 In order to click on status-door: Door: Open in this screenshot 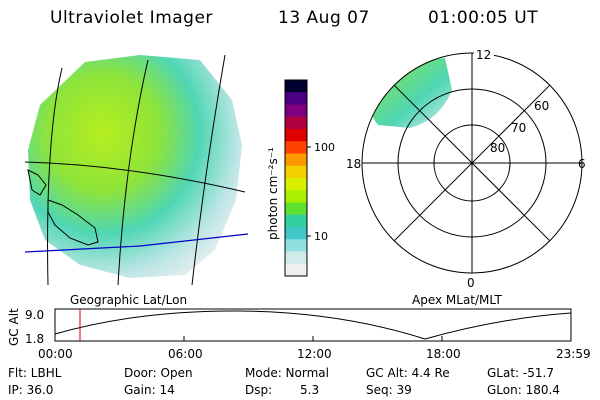, I will do `click(158, 373)`.